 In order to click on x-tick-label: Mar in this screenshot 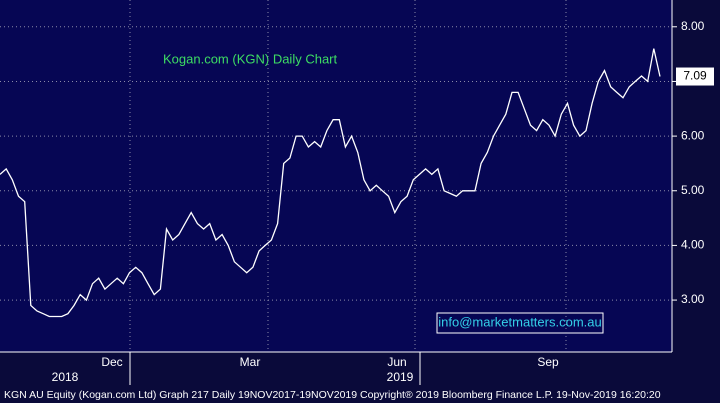, I will do `click(250, 362)`.